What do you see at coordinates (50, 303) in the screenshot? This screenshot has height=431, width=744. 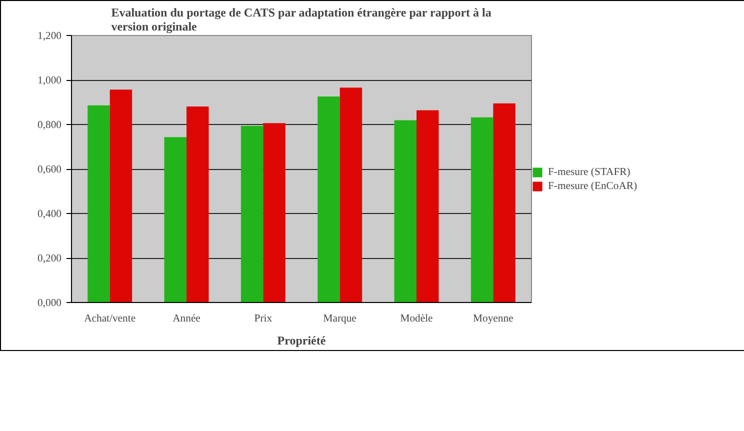 I see `y-tick-label: 0,000` at bounding box center [50, 303].